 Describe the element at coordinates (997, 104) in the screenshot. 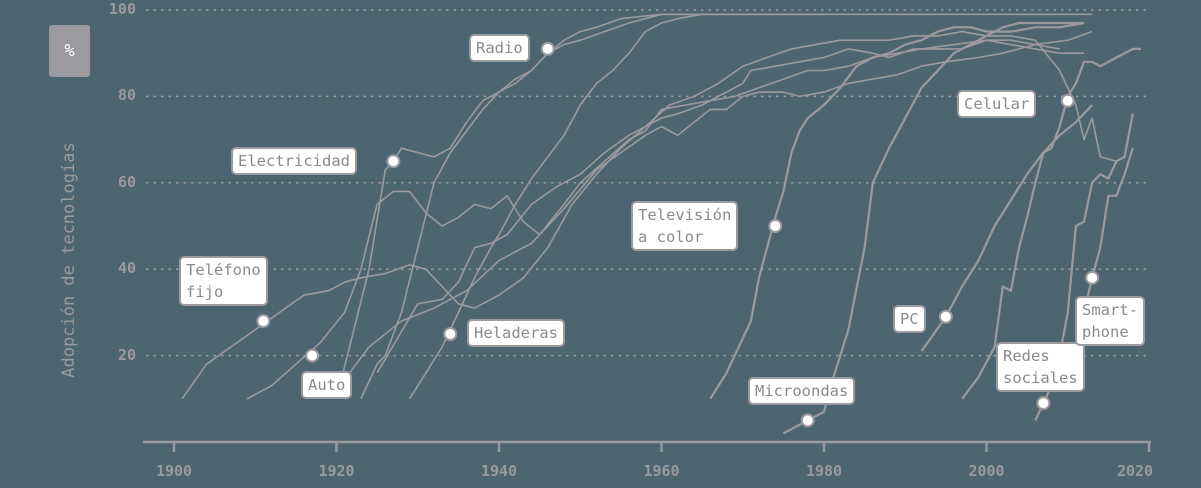

I see `series-label-celular: Celular` at that location.